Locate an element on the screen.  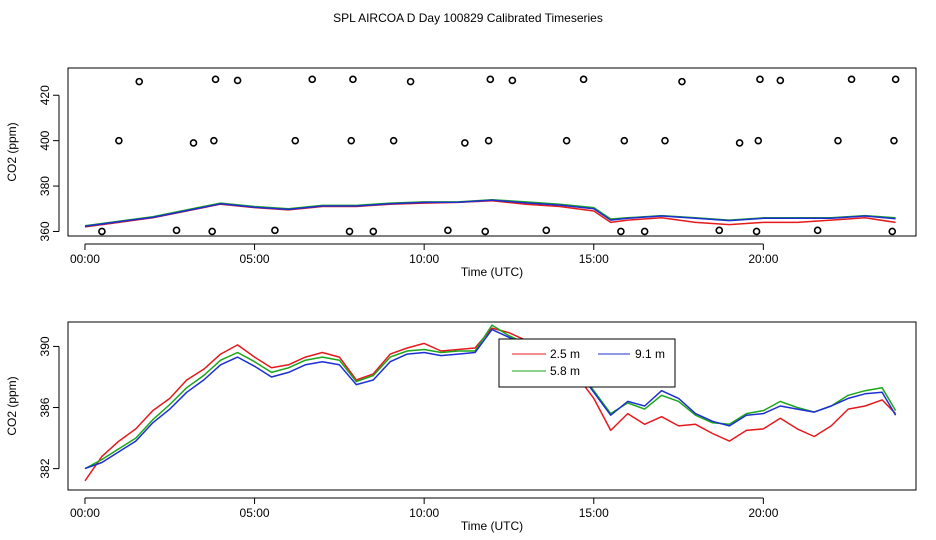
legend-label-5.8m: 5.8 m is located at coordinates (565, 371).